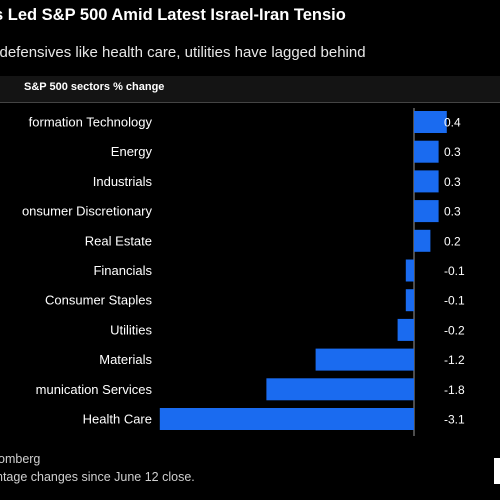 The image size is (500, 500). I want to click on category-label: Materials, so click(125, 359).